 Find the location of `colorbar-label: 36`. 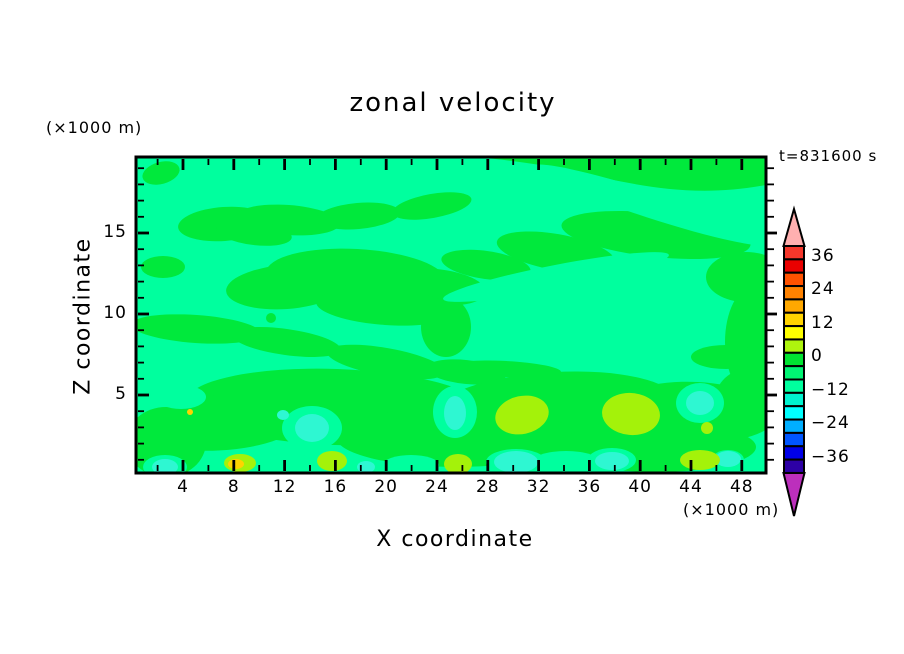

colorbar-label: 36 is located at coordinates (823, 256).